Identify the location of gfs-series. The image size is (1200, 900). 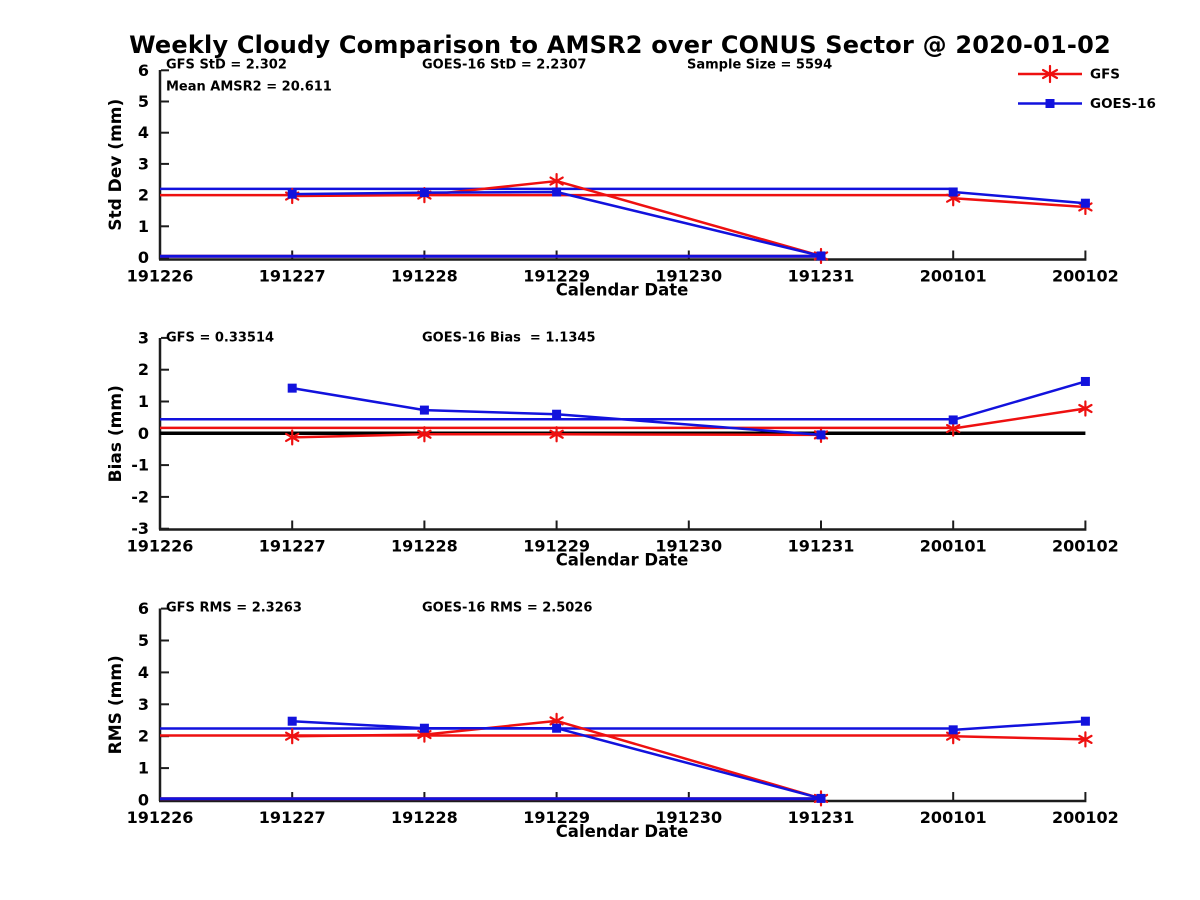
(689, 218).